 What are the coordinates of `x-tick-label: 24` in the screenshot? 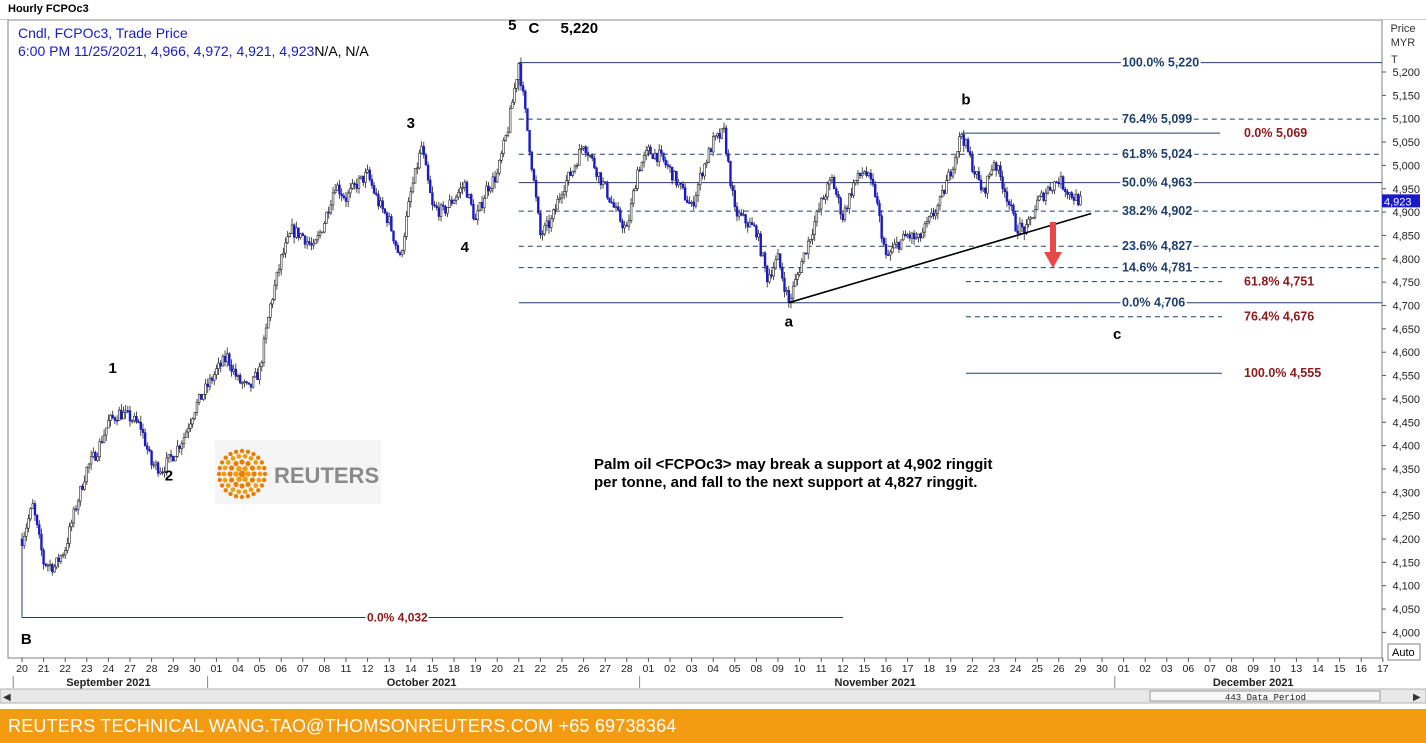 It's located at (109, 669).